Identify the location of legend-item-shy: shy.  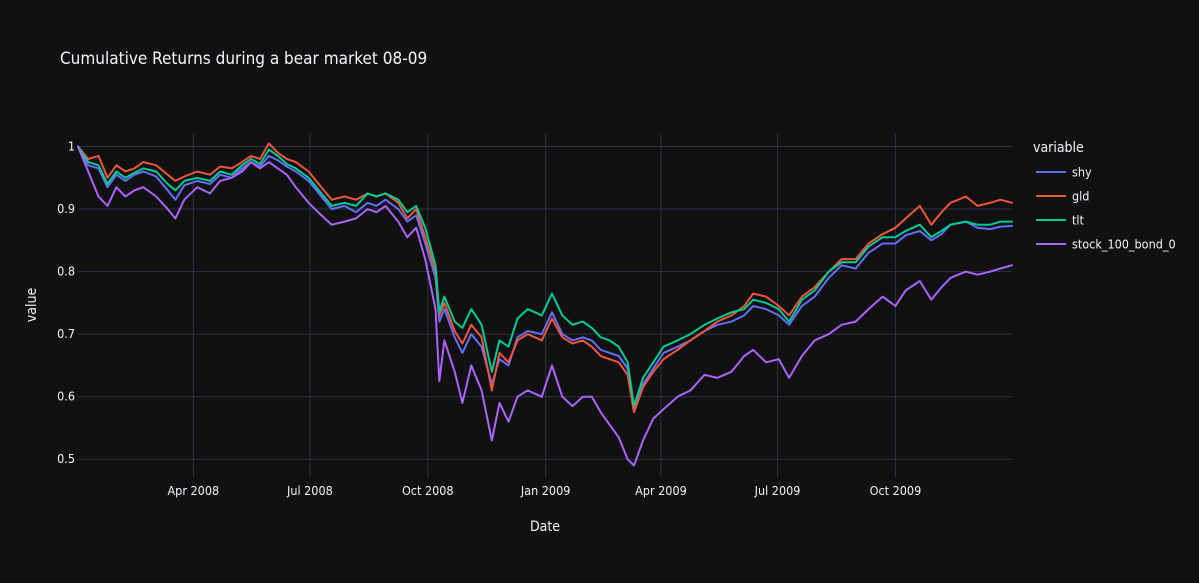
(1064, 172).